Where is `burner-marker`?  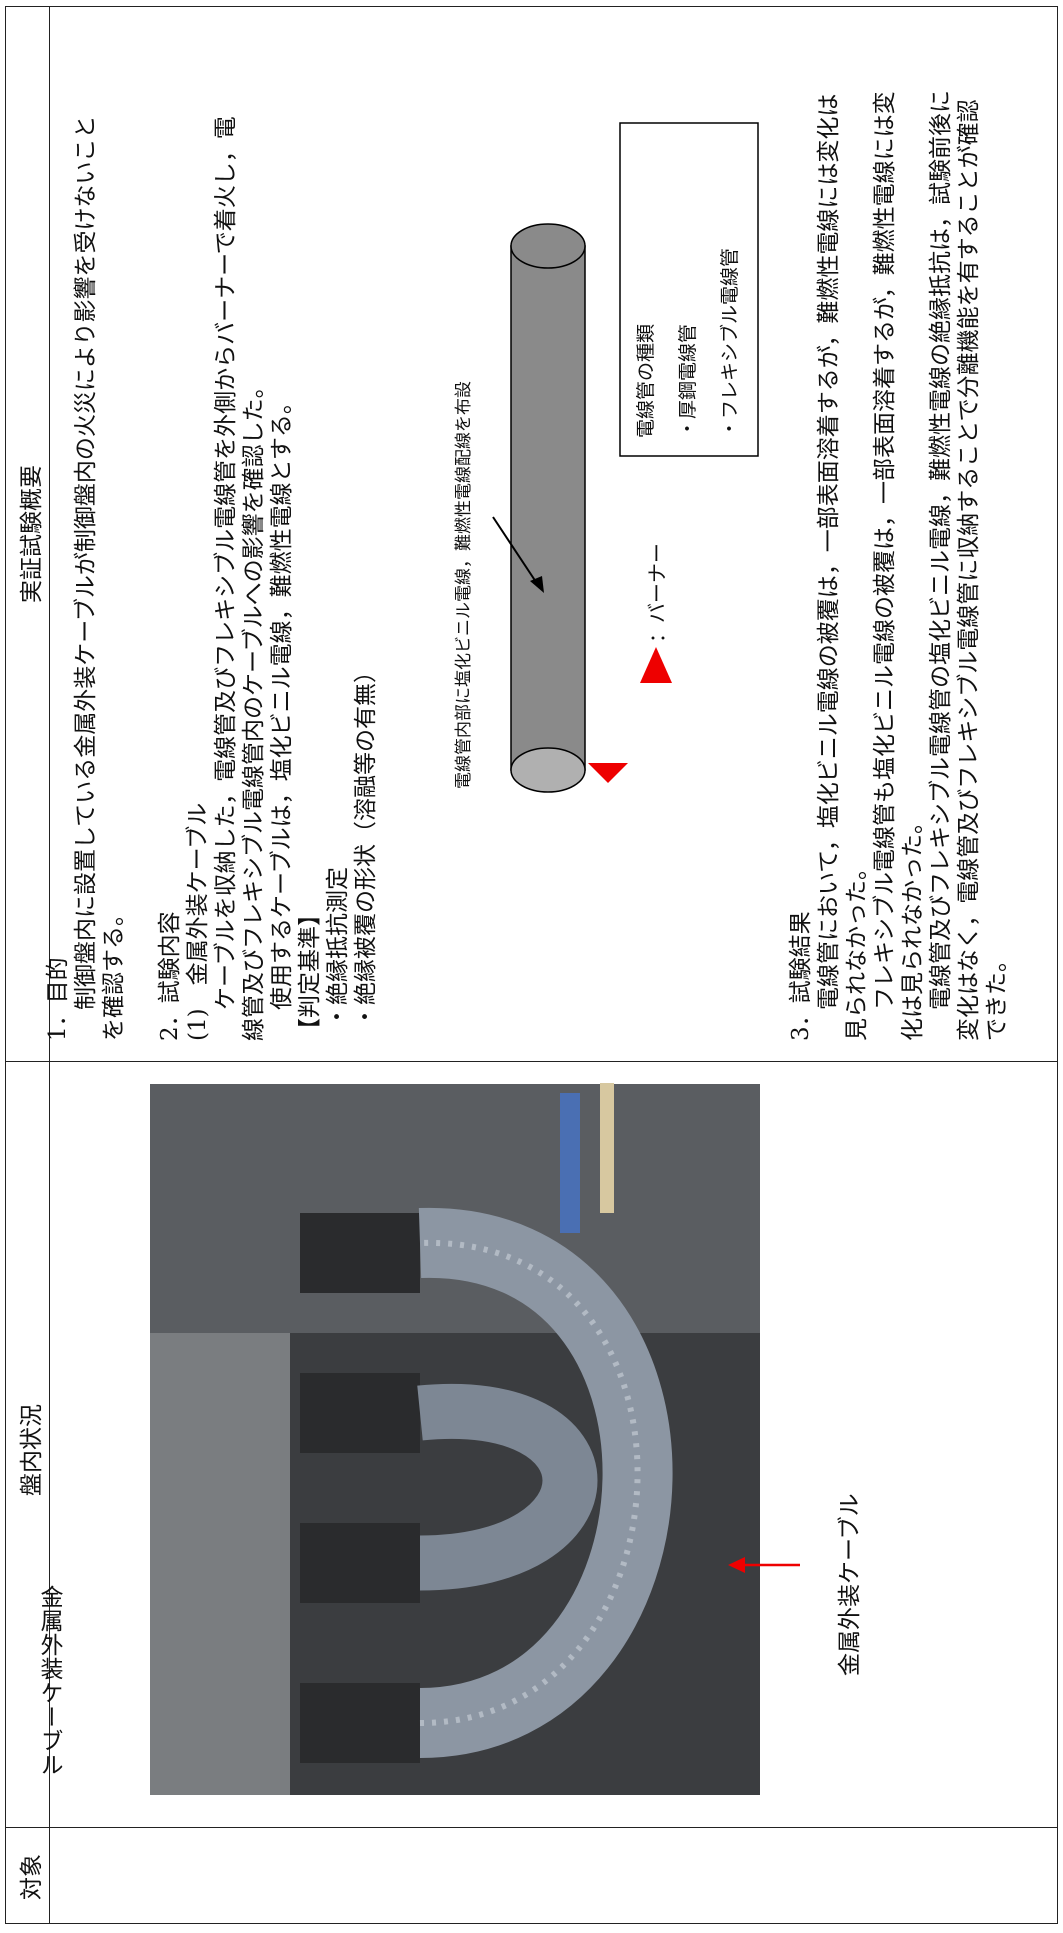 burner-marker is located at coordinates (608, 773).